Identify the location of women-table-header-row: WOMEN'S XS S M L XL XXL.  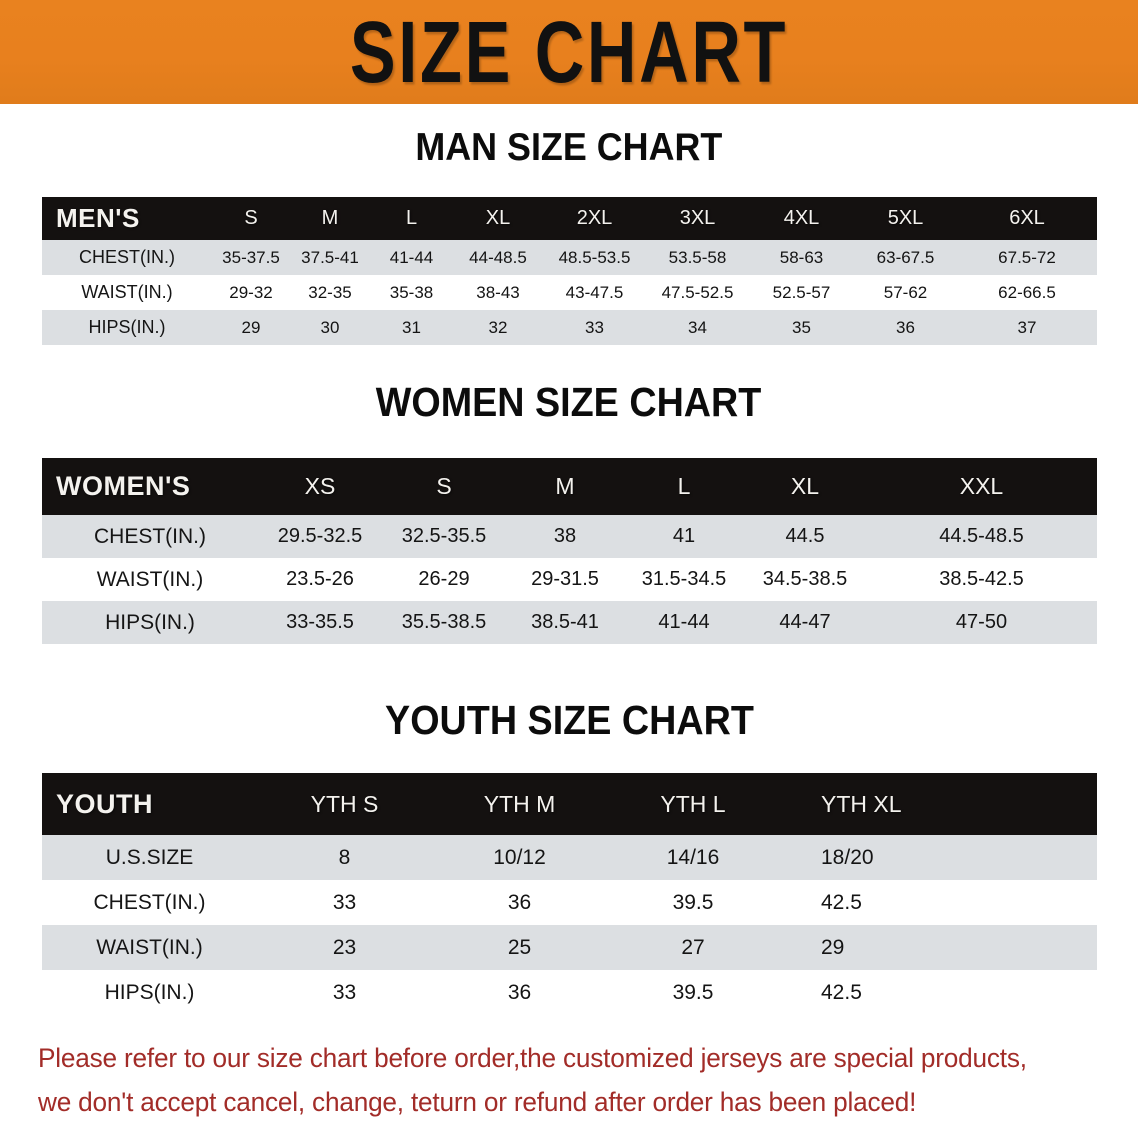
(569, 486).